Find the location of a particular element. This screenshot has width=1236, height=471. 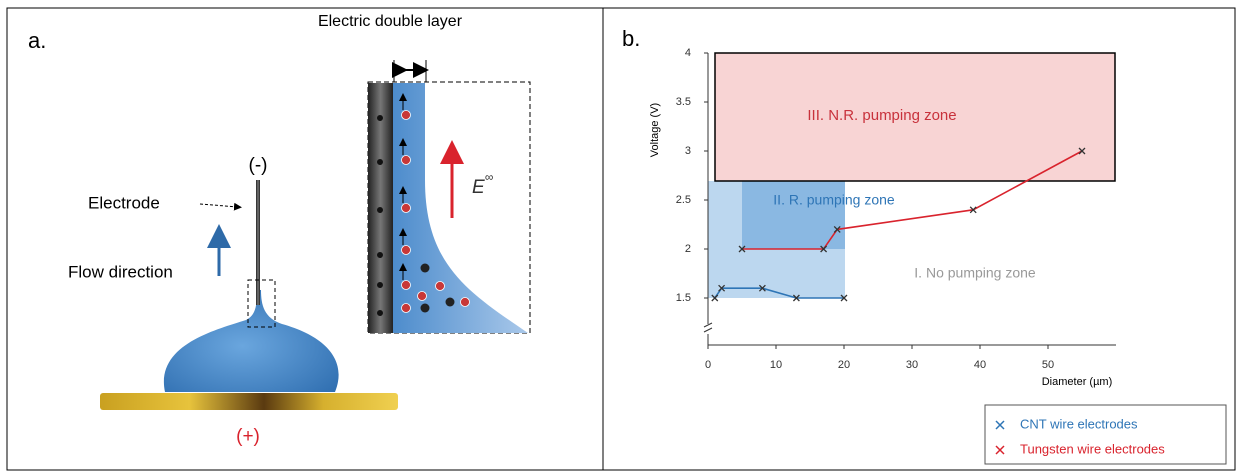

edl-label: Electric double layer is located at coordinates (390, 21).